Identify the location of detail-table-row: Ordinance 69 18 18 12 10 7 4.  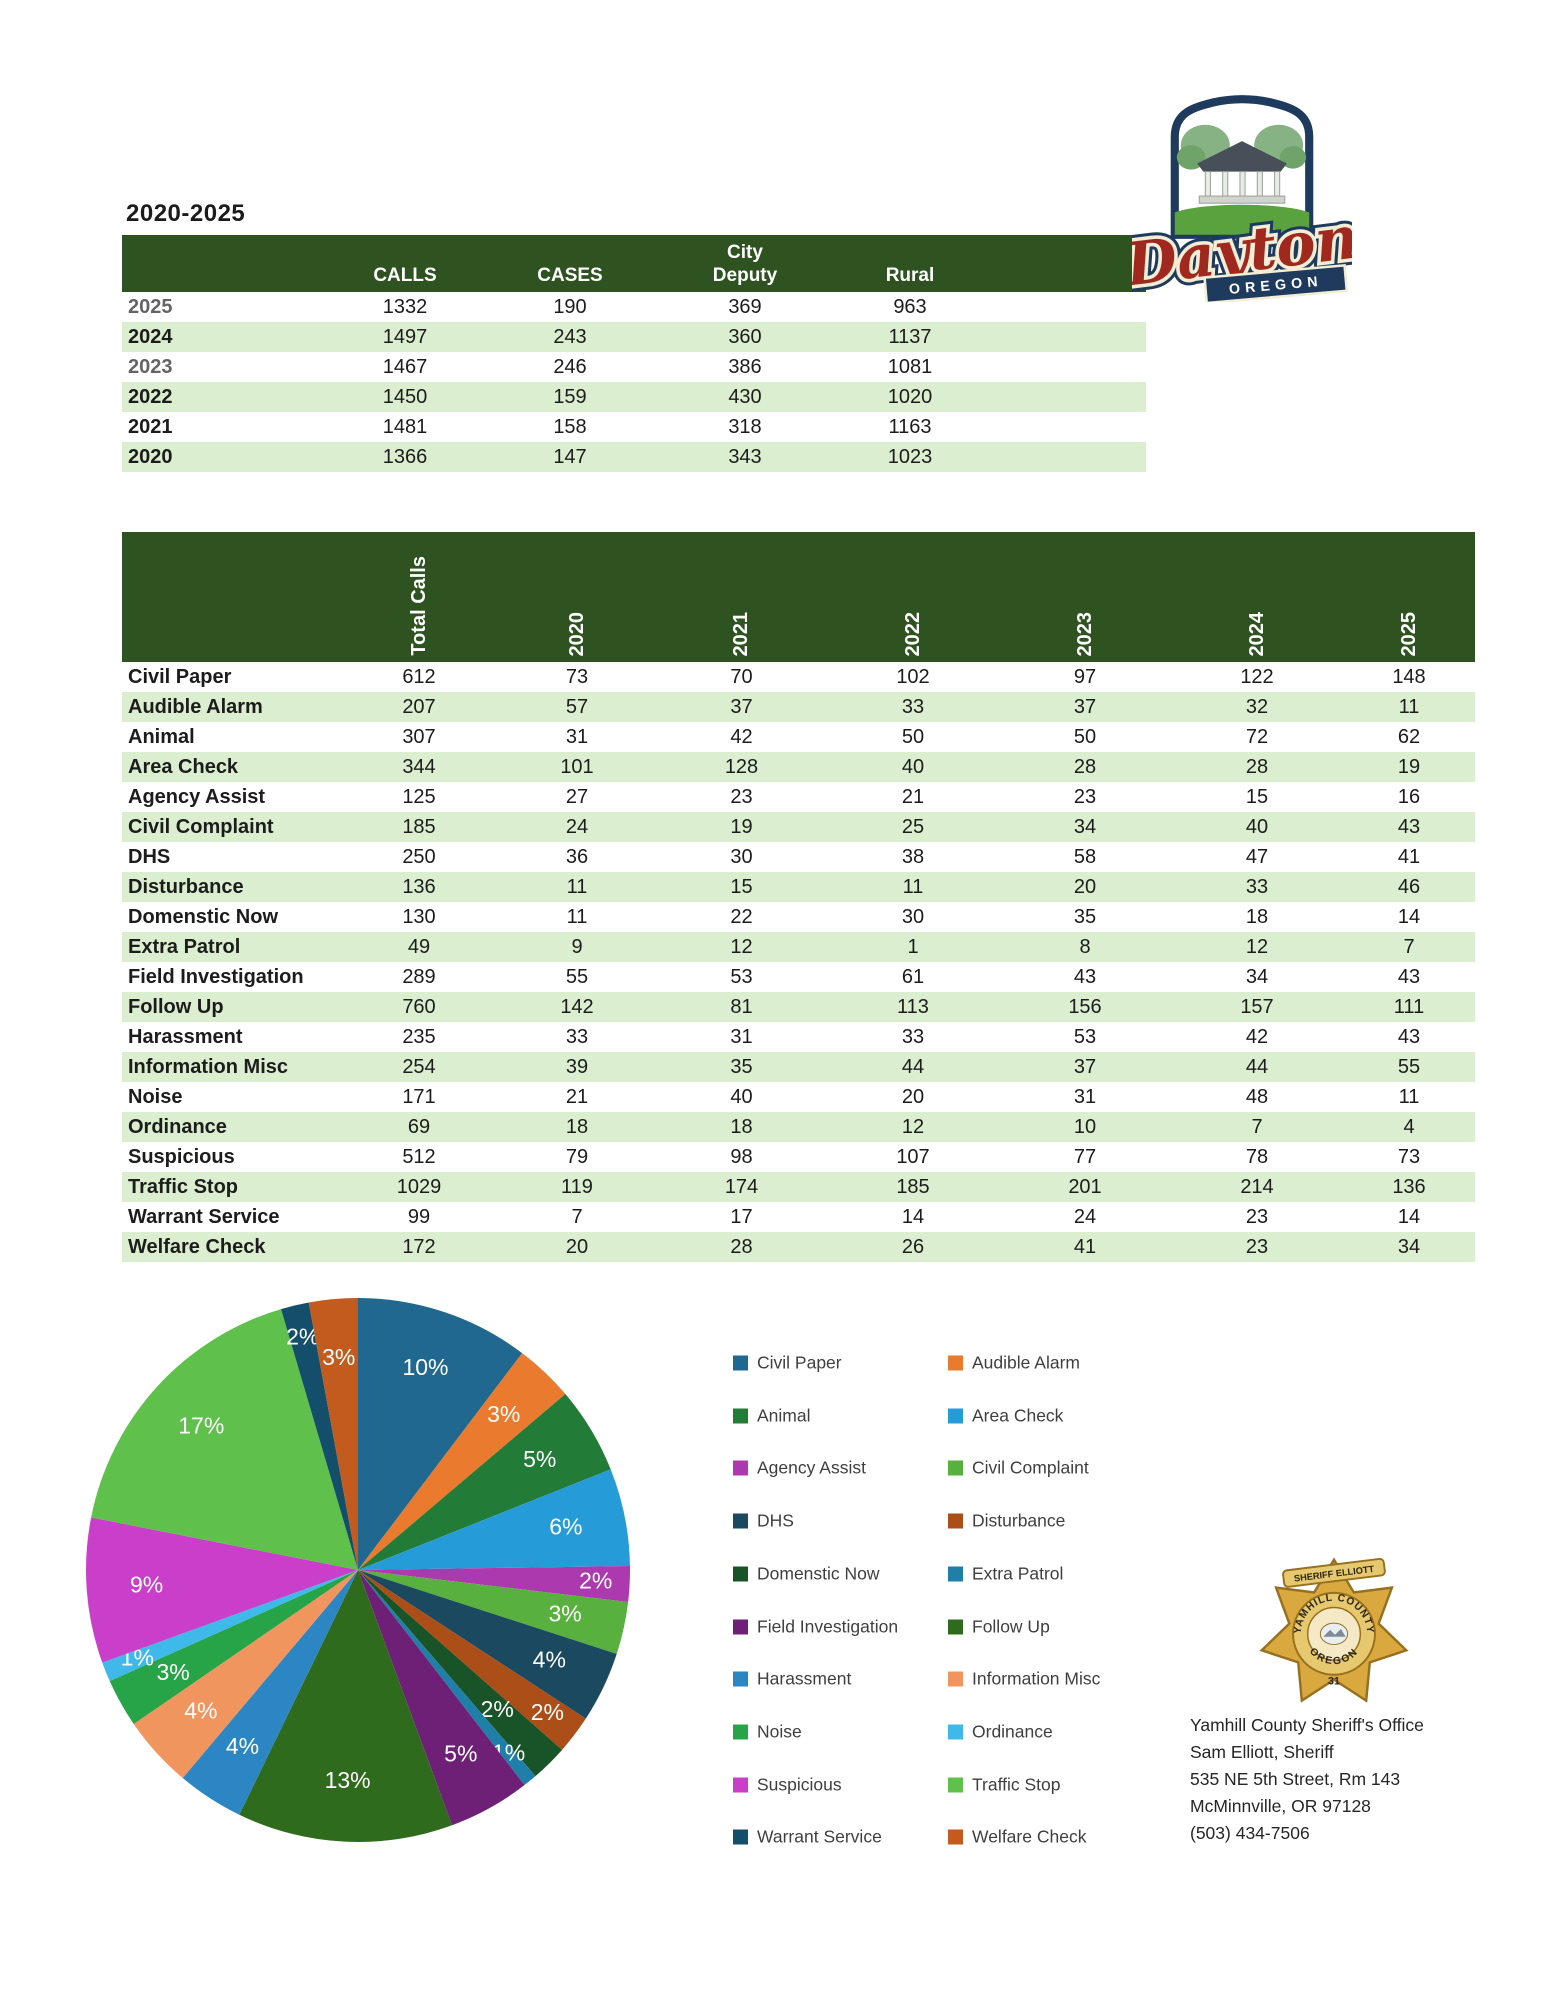
(798, 1127).